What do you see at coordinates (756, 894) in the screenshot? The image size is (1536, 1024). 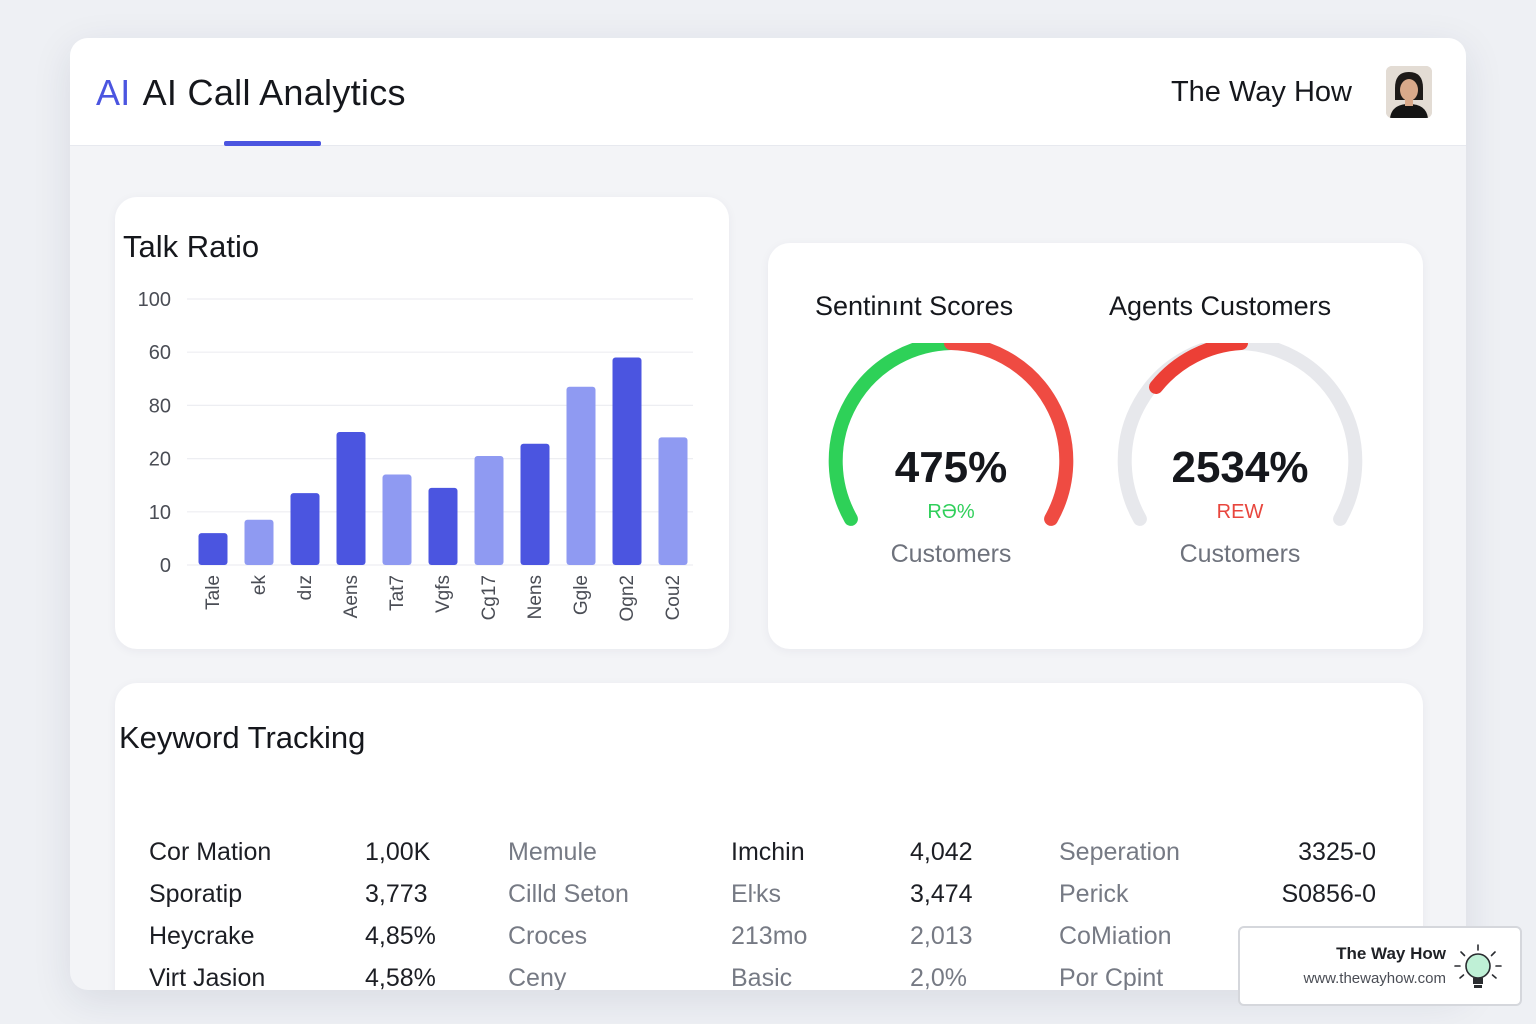 I see `keyword-cell: Eŀks` at bounding box center [756, 894].